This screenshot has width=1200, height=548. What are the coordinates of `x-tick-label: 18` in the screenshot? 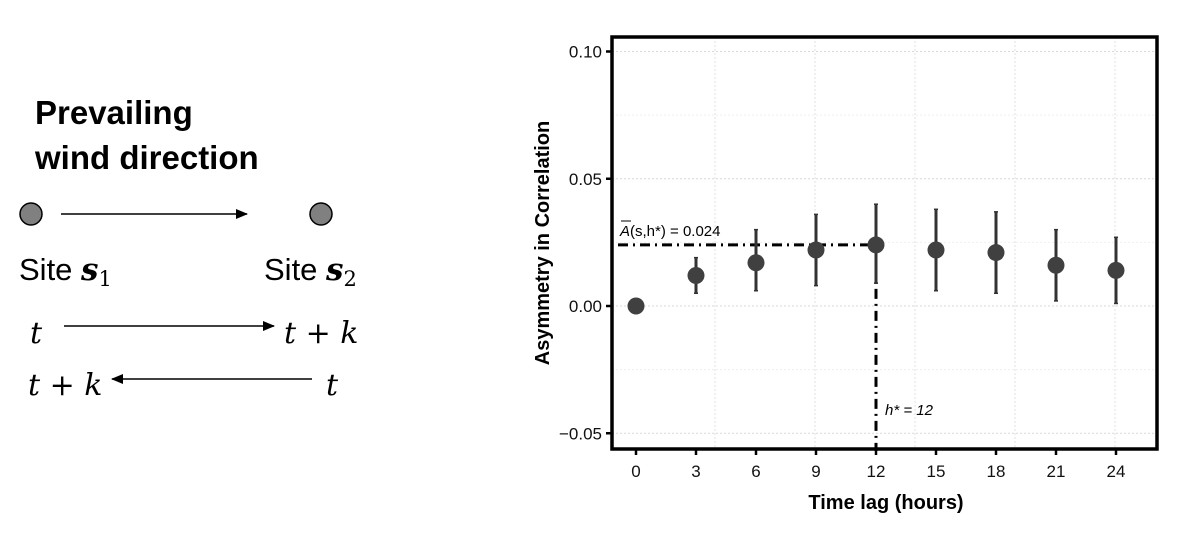 It's located at (996, 471).